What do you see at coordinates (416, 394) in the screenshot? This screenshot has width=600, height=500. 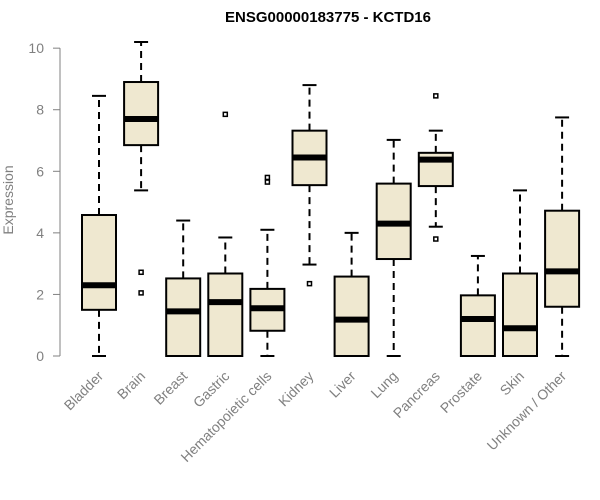 I see `x-tick-label-8: Pancreas` at bounding box center [416, 394].